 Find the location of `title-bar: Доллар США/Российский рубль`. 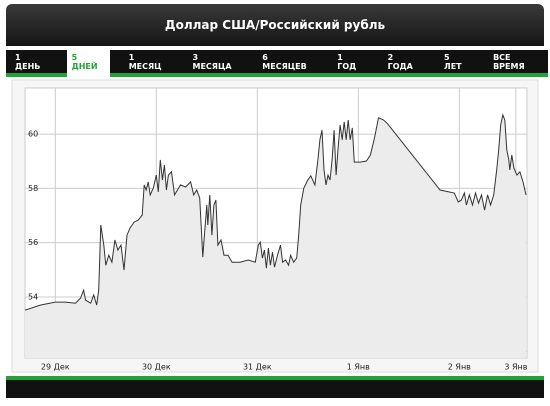

title-bar: Доллар США/Российский рубль is located at coordinates (275, 25).